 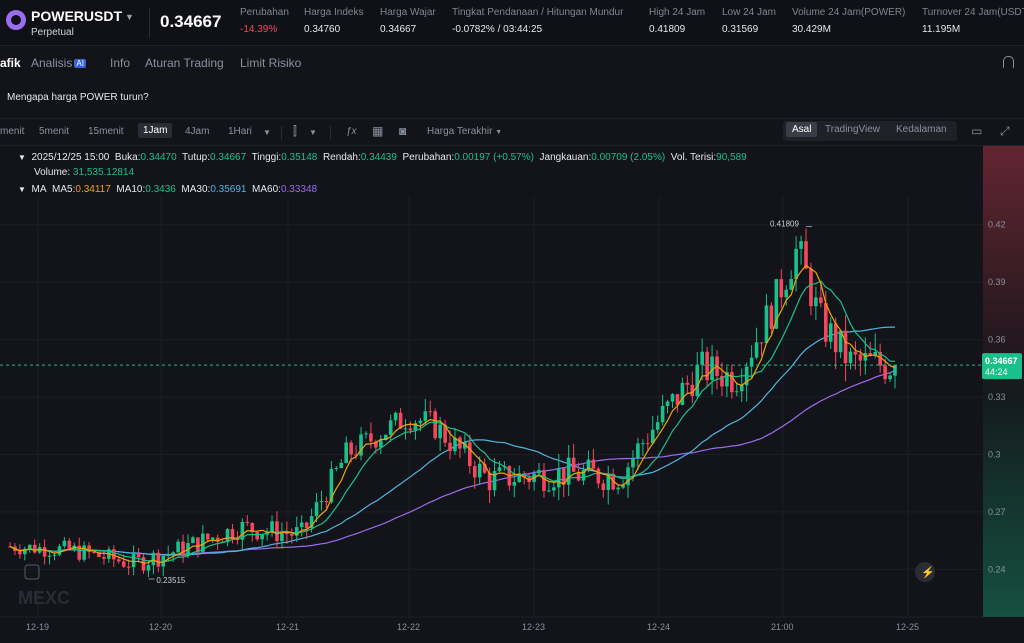 I want to click on flash-button, so click(x=925, y=572).